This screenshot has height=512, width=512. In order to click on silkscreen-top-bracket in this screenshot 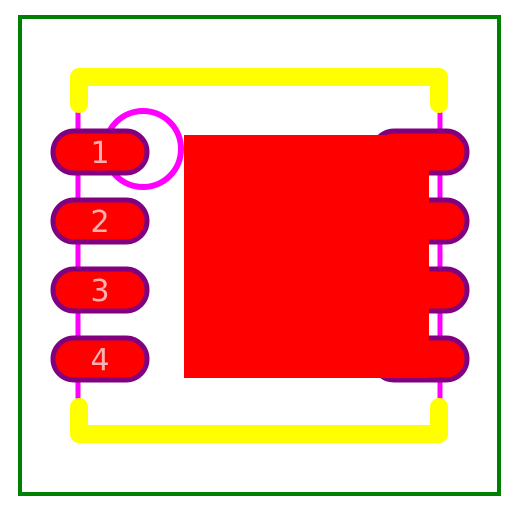, I will do `click(259, 90)`.